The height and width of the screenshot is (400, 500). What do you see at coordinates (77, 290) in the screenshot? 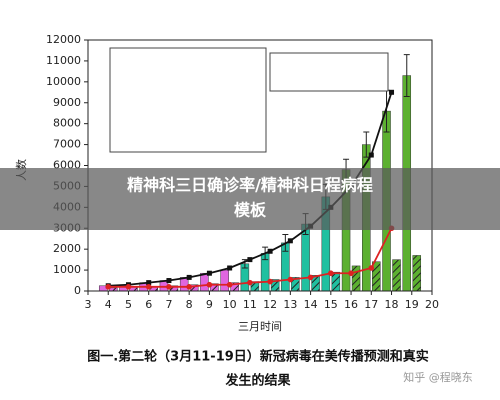
I see `y-tick-label: 0` at bounding box center [77, 290].